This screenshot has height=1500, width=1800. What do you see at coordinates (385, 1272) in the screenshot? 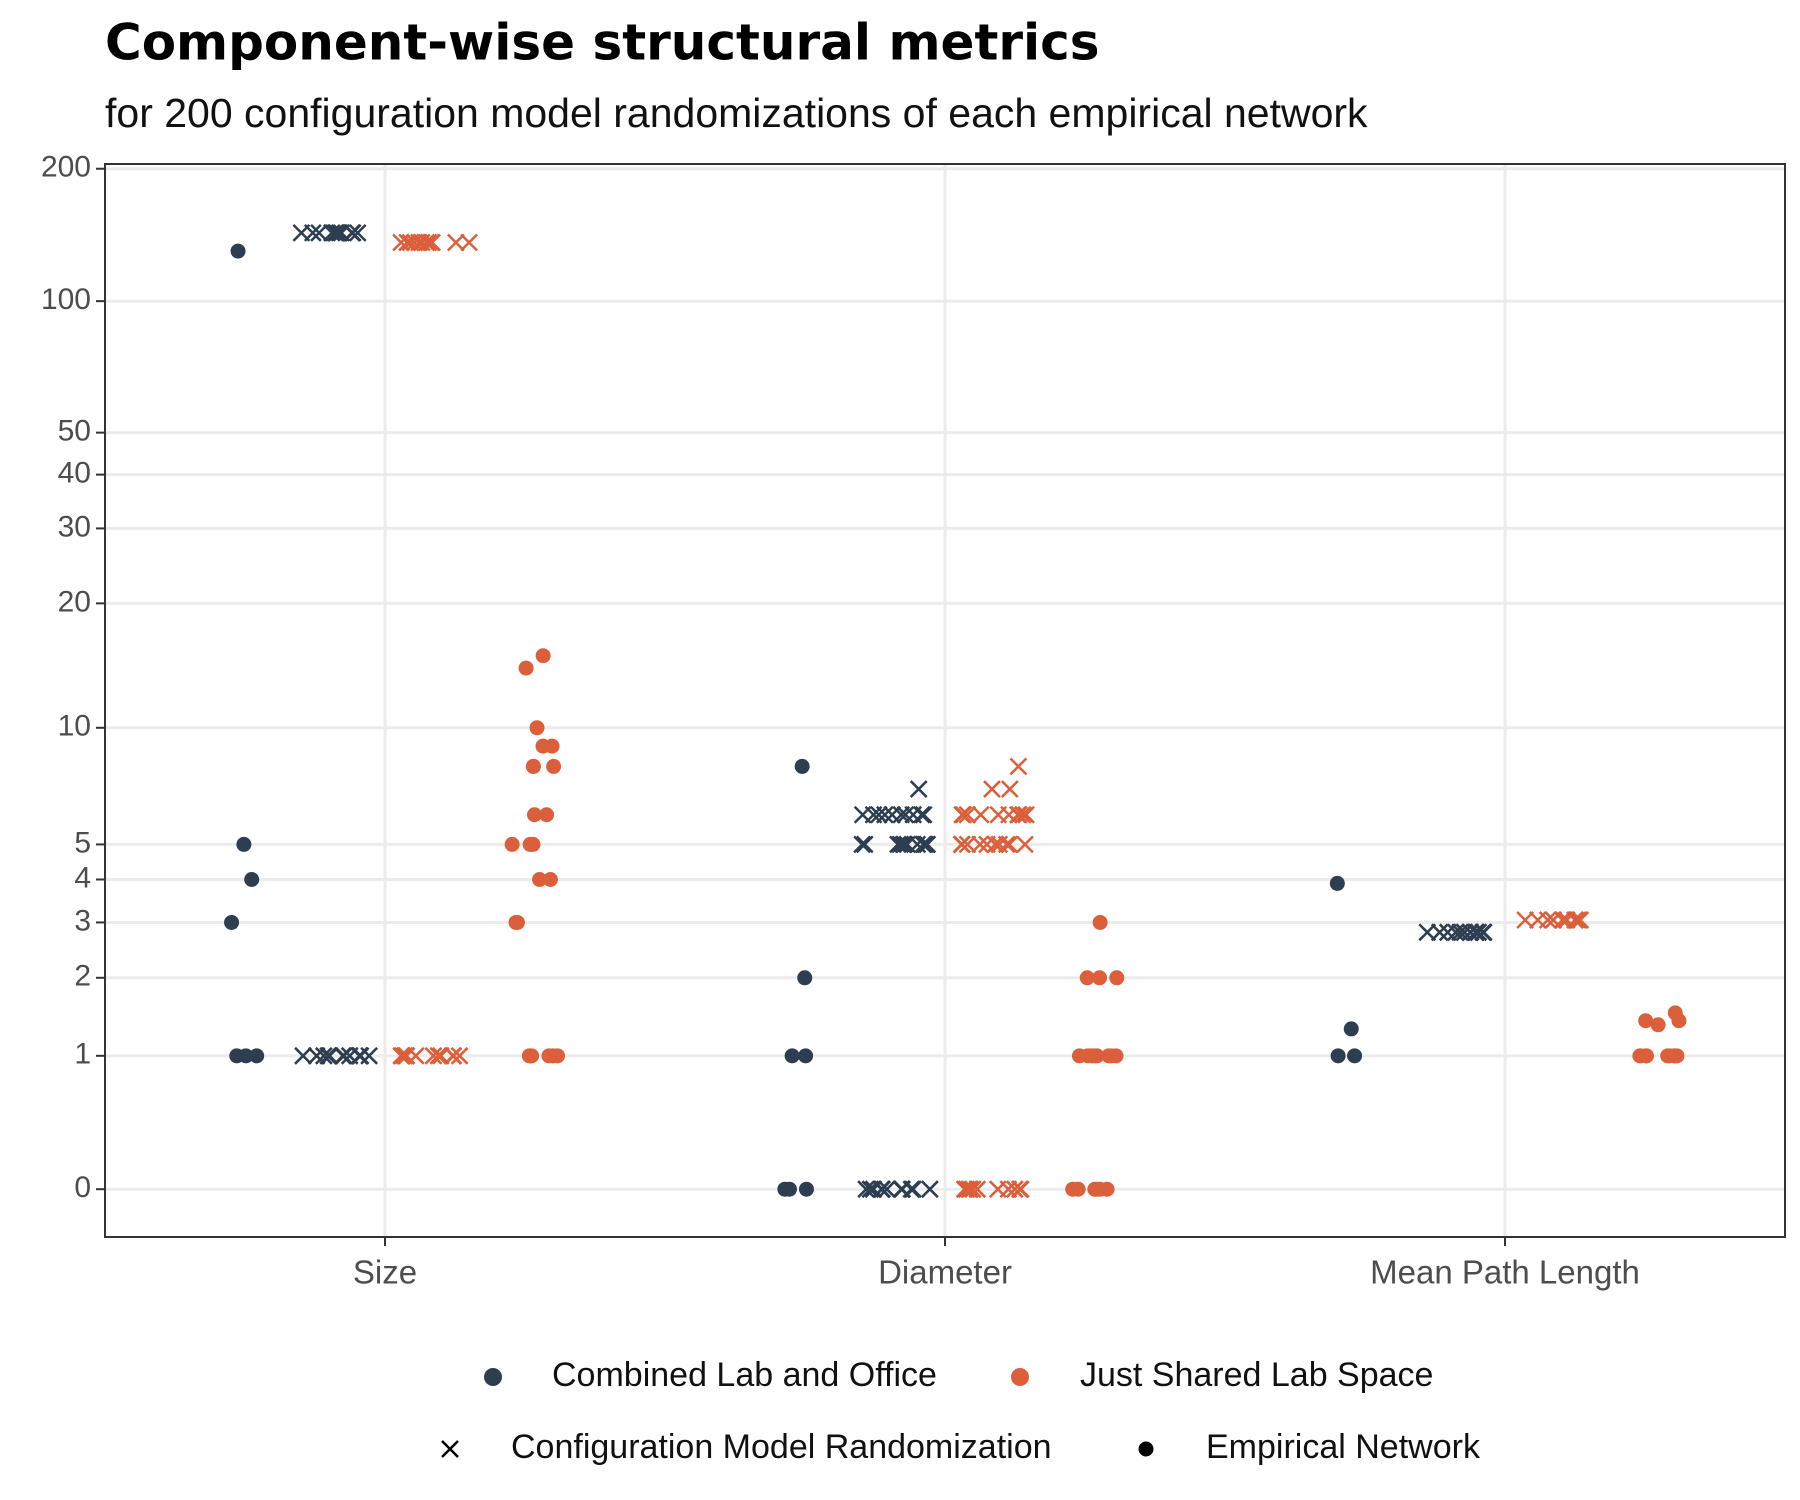
I see `x-tick-label: Size` at bounding box center [385, 1272].